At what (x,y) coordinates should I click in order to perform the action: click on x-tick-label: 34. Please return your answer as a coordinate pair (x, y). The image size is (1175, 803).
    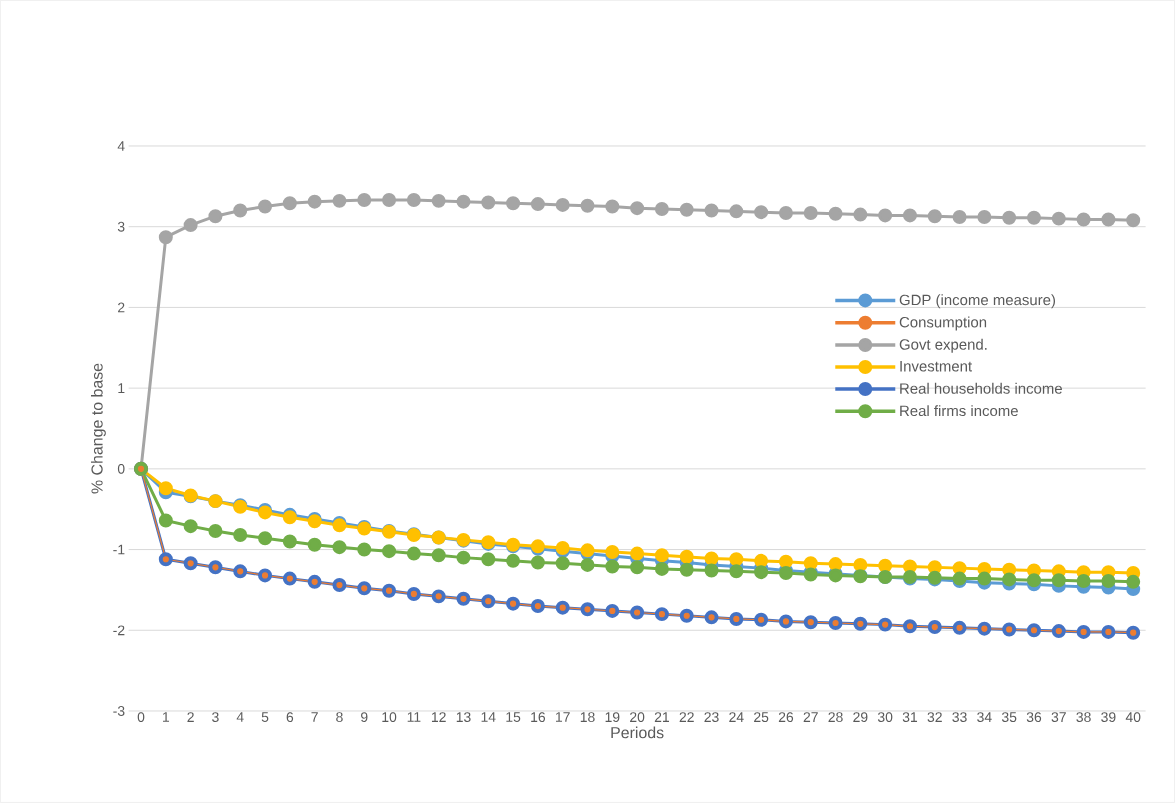
    Looking at the image, I should click on (984, 717).